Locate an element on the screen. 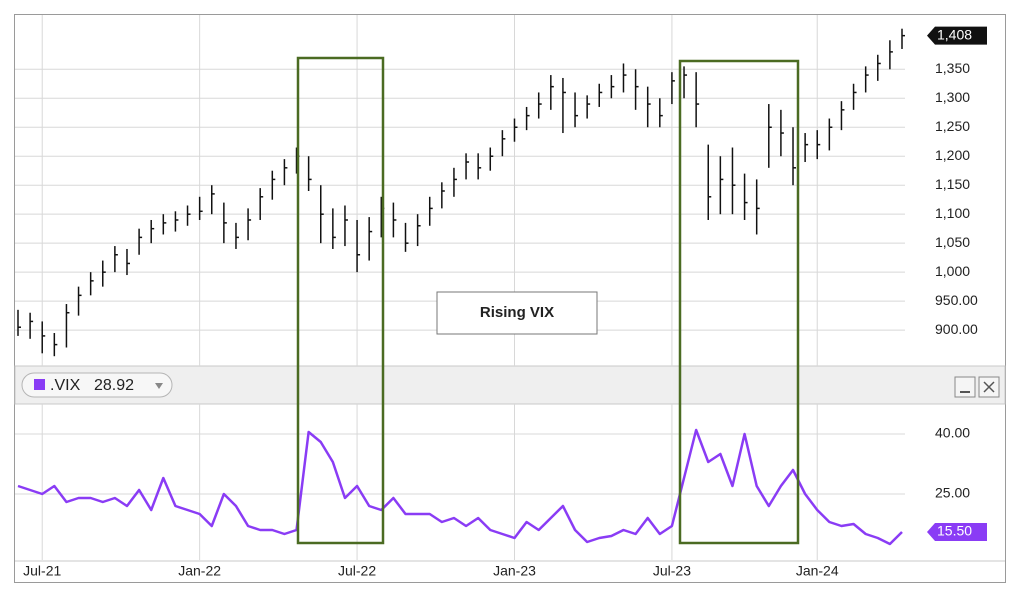 This screenshot has height=593, width=1024. y-tick-label: 1,050 is located at coordinates (952, 242).